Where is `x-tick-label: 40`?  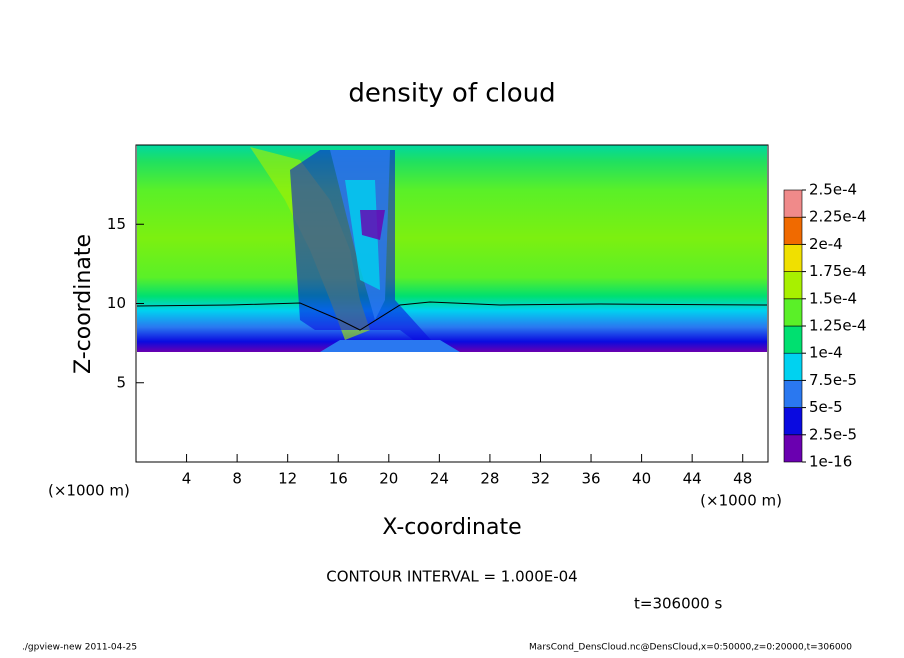
x-tick-label: 40 is located at coordinates (641, 479).